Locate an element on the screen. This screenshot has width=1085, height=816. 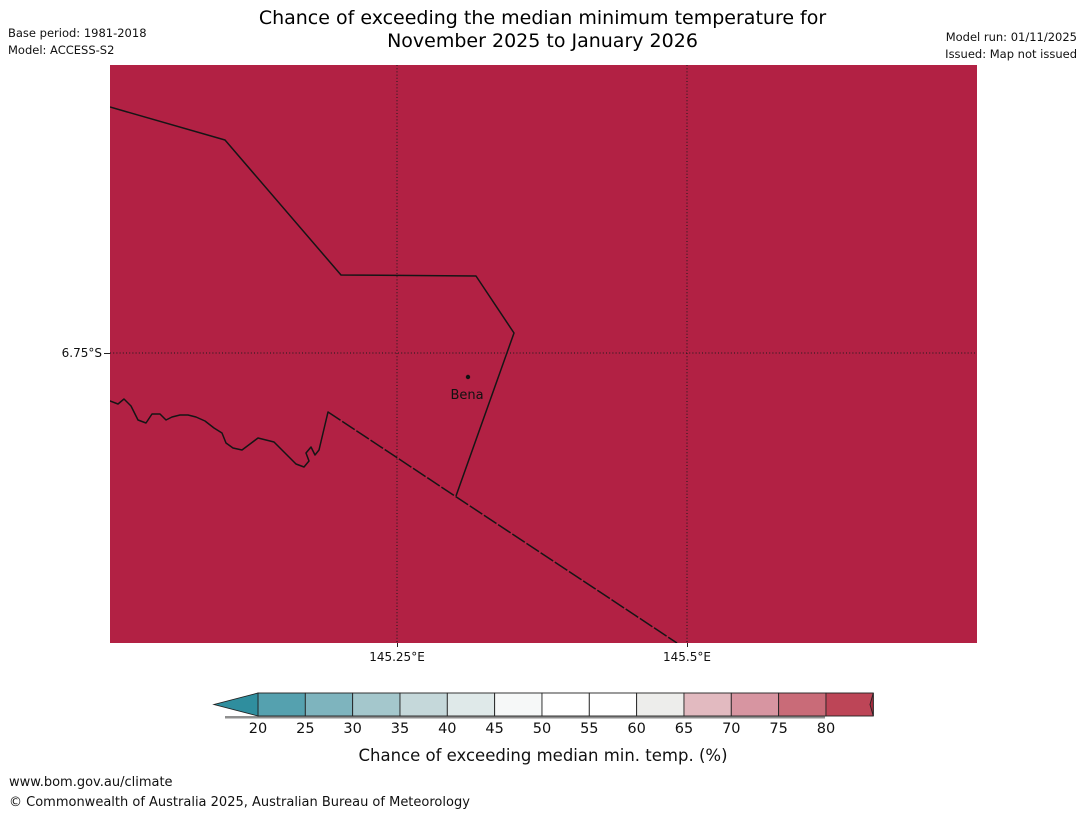
y-axis-tick is located at coordinates (107, 353).